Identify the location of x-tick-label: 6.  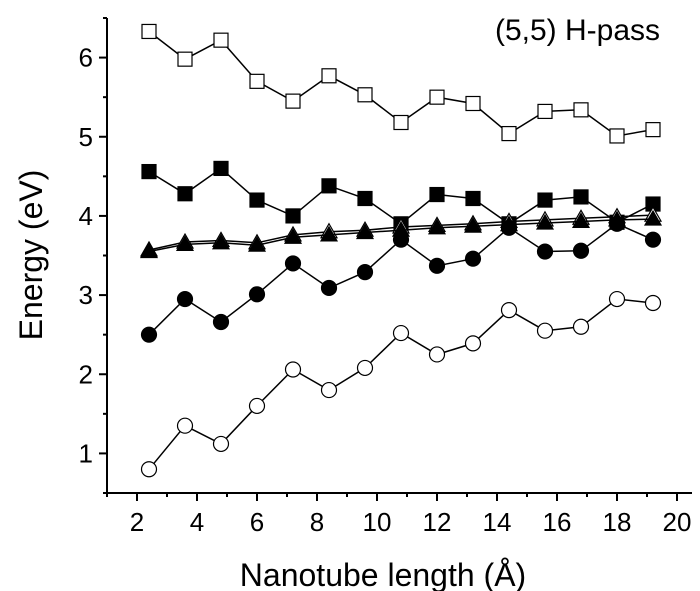
(257, 522).